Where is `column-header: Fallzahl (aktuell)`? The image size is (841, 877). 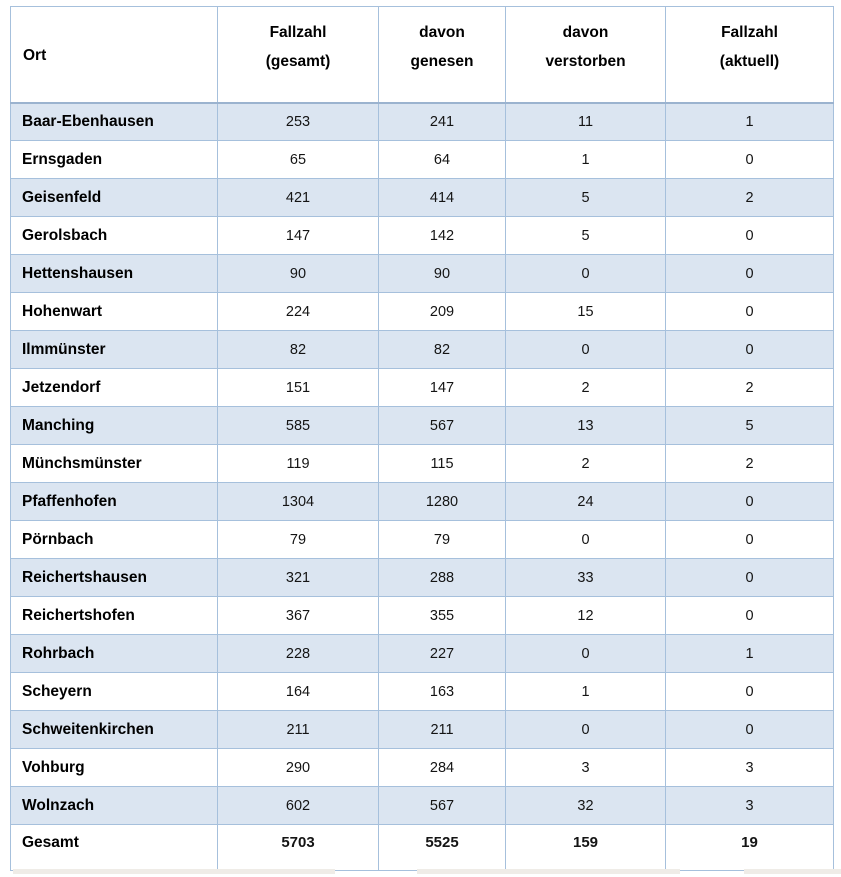
column-header: Fallzahl (aktuell) is located at coordinates (749, 55).